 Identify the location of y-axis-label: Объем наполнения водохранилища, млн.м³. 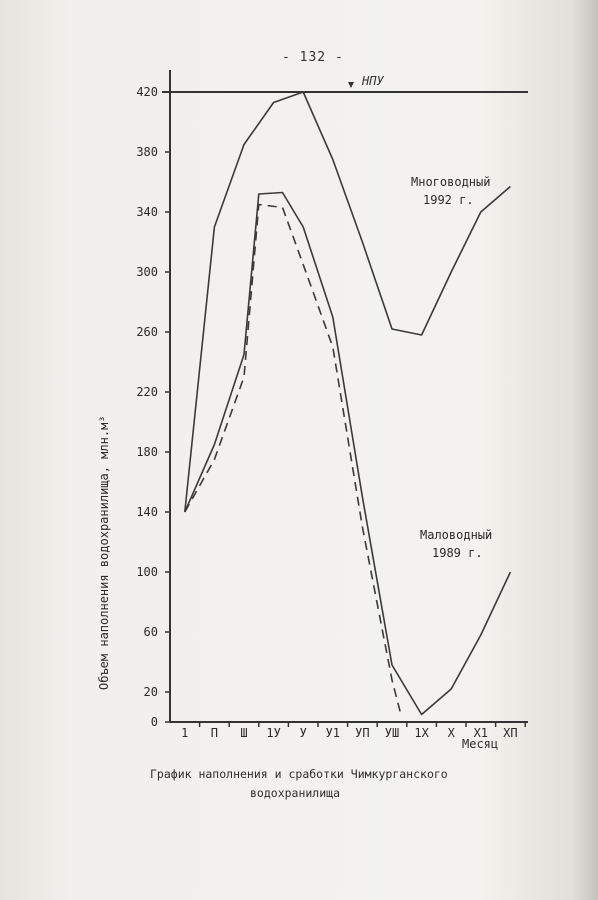
(104, 552).